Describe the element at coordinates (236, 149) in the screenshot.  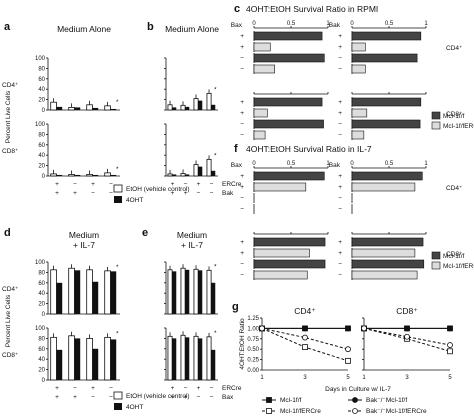
I see `panel-f-label: f` at that location.